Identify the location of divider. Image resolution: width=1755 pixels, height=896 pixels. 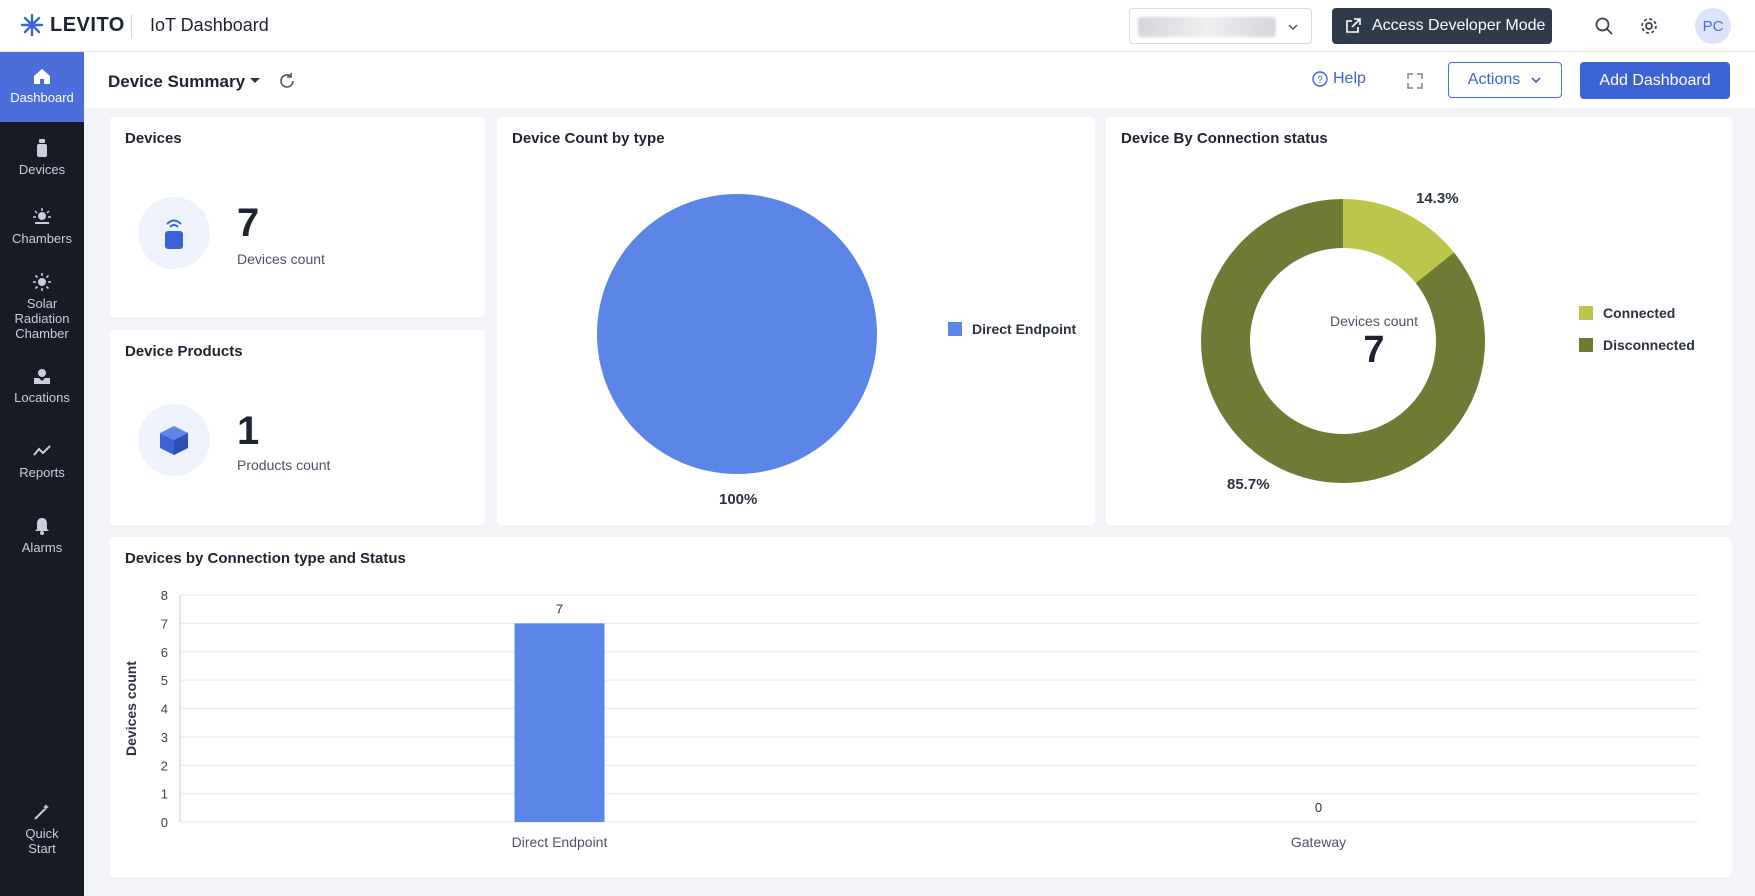
(131, 26).